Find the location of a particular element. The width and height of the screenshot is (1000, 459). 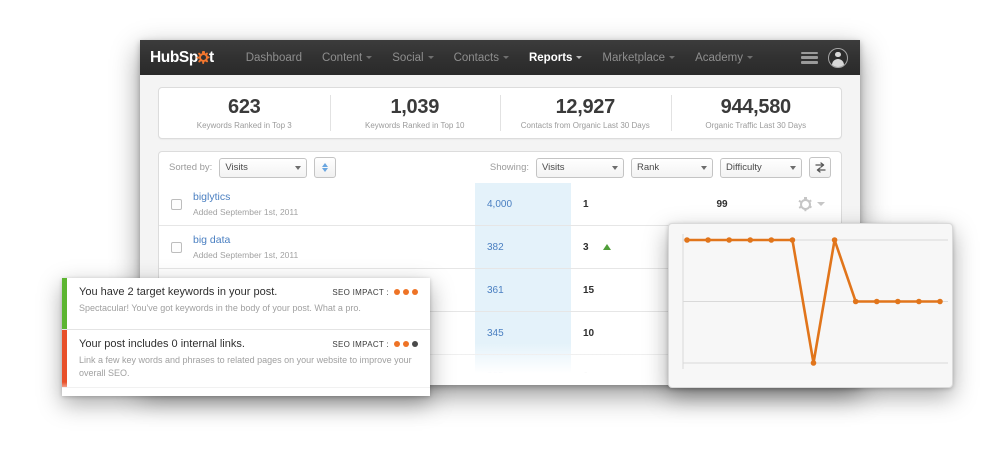

nav-item-reports: Reports is located at coordinates (555, 58).